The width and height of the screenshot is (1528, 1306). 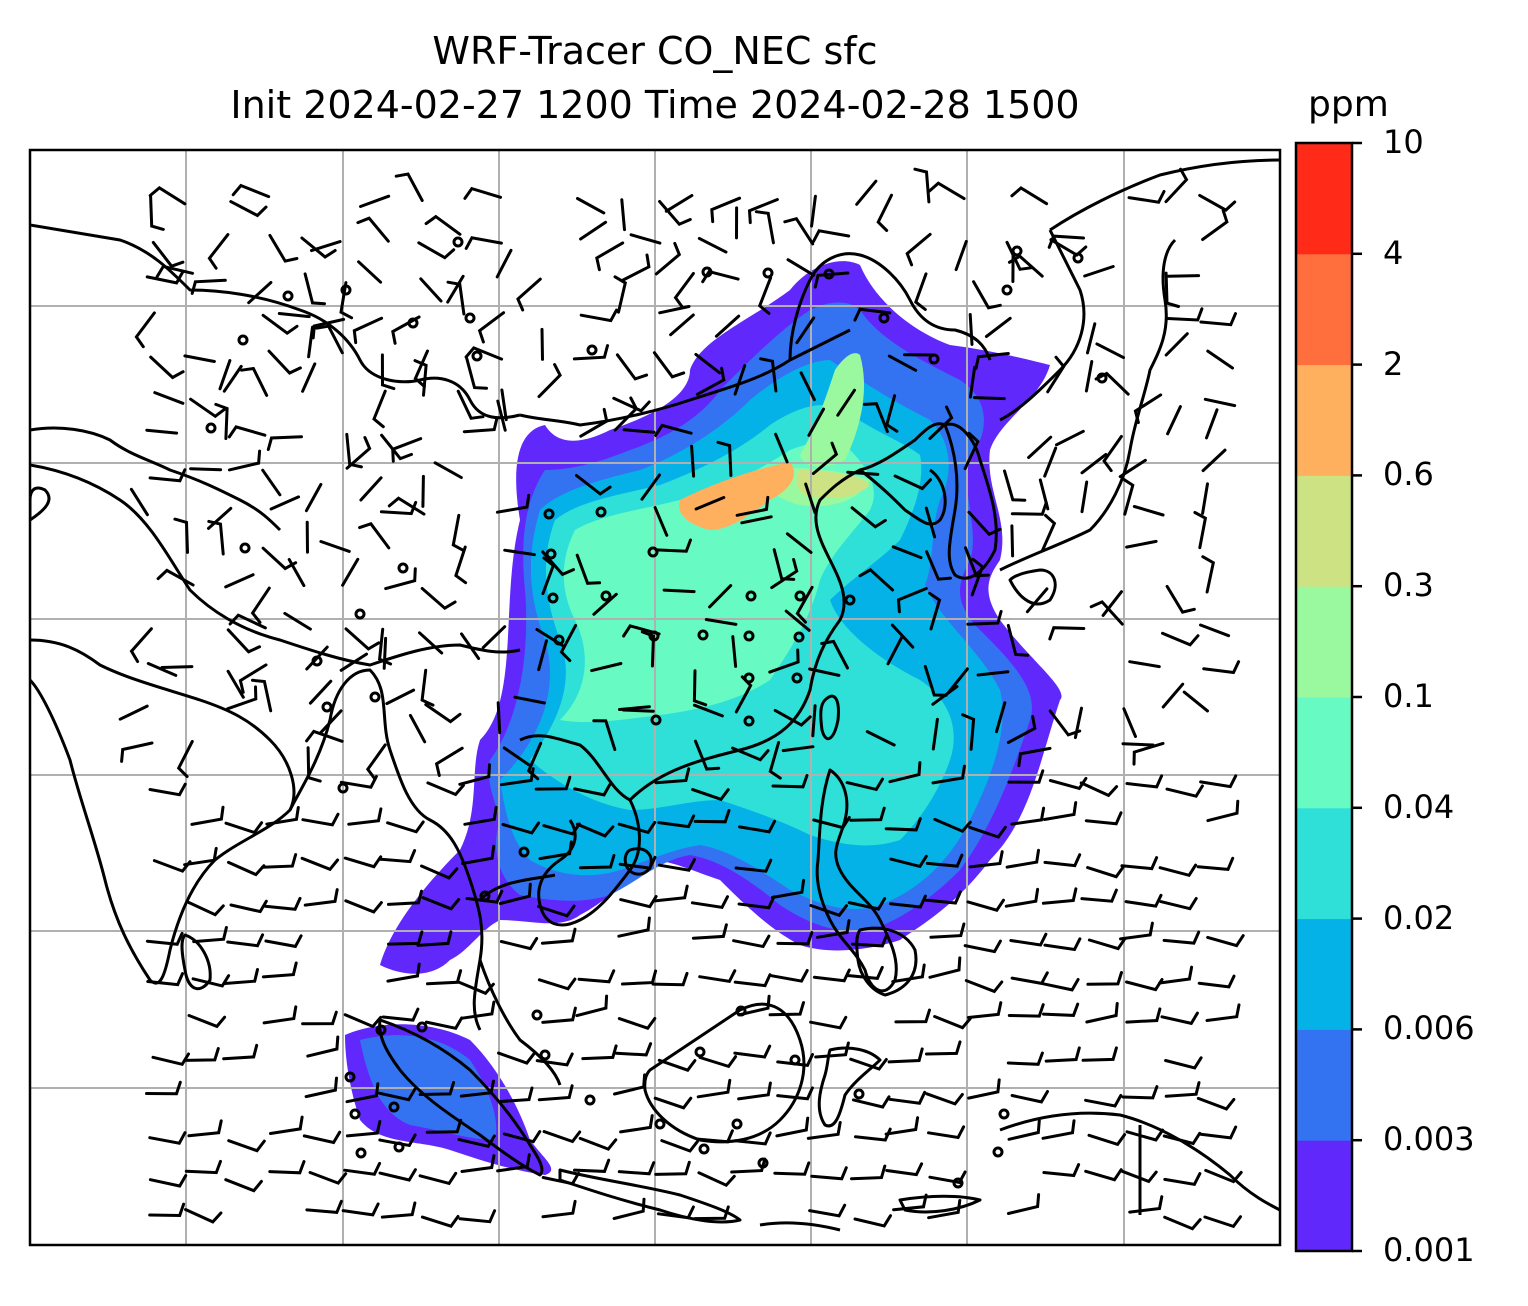 What do you see at coordinates (1324, 199) in the screenshot?
I see `colorbar-segment` at bounding box center [1324, 199].